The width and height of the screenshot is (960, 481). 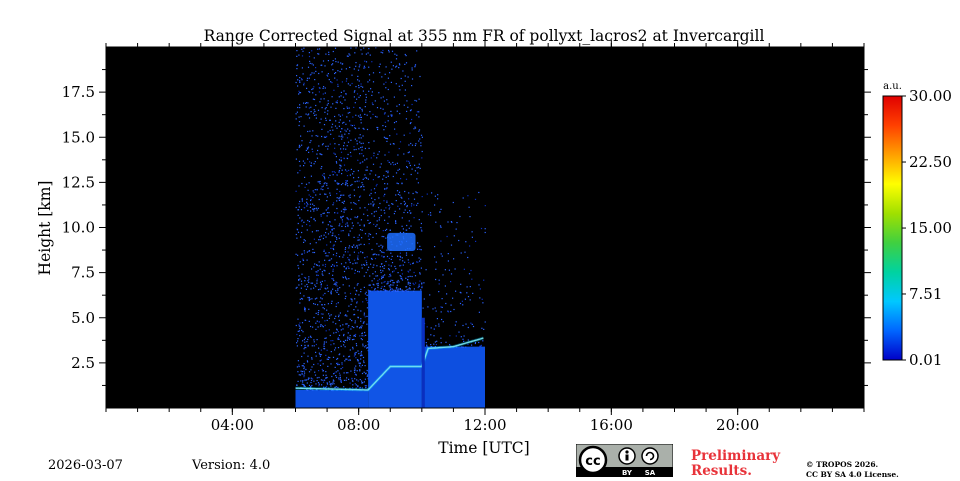 What do you see at coordinates (925, 360) in the screenshot?
I see `colorbar-tick-label: 0.01` at bounding box center [925, 360].